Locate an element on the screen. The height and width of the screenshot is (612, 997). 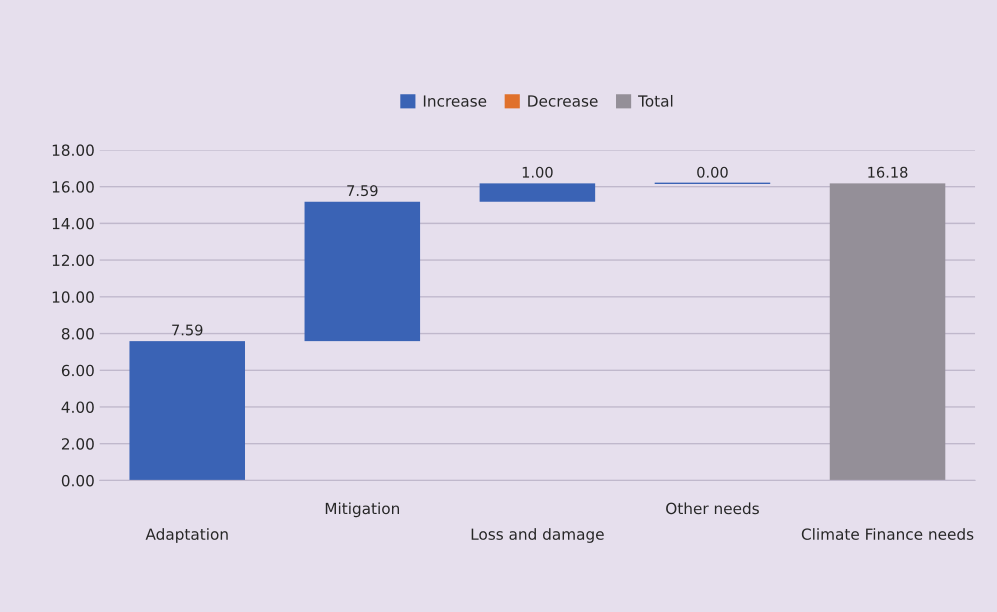
y-tick-label: 12.00 is located at coordinates (73, 260).